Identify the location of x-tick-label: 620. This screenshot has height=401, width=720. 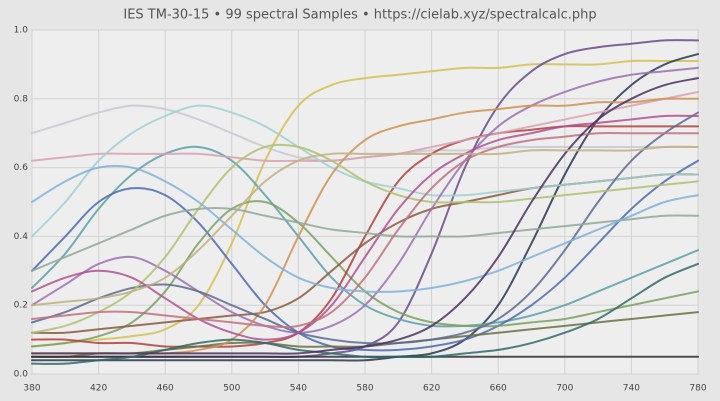
(431, 389).